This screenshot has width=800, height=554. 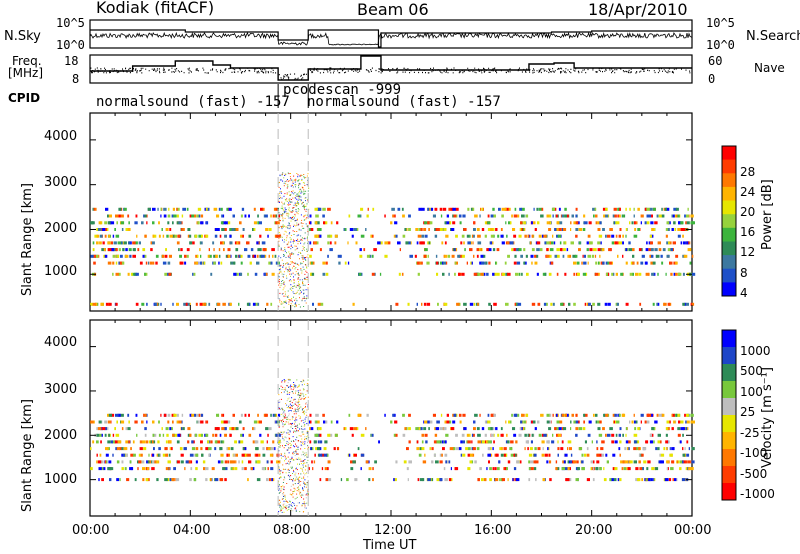 I want to click on power-cbar-tick: 8, so click(x=744, y=273).